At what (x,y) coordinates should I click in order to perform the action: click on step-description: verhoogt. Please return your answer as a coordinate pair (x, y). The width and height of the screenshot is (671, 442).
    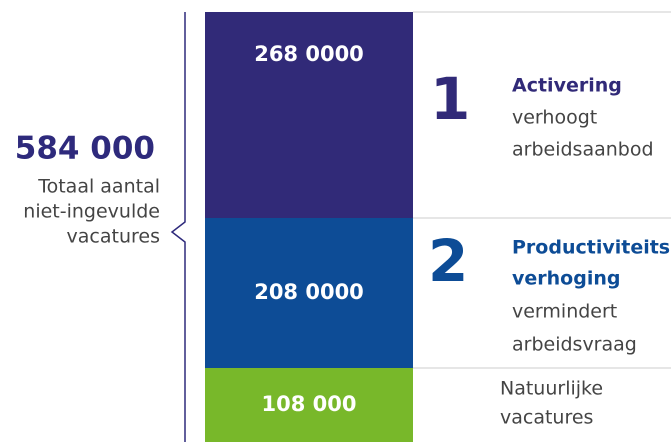
    Looking at the image, I should click on (554, 118).